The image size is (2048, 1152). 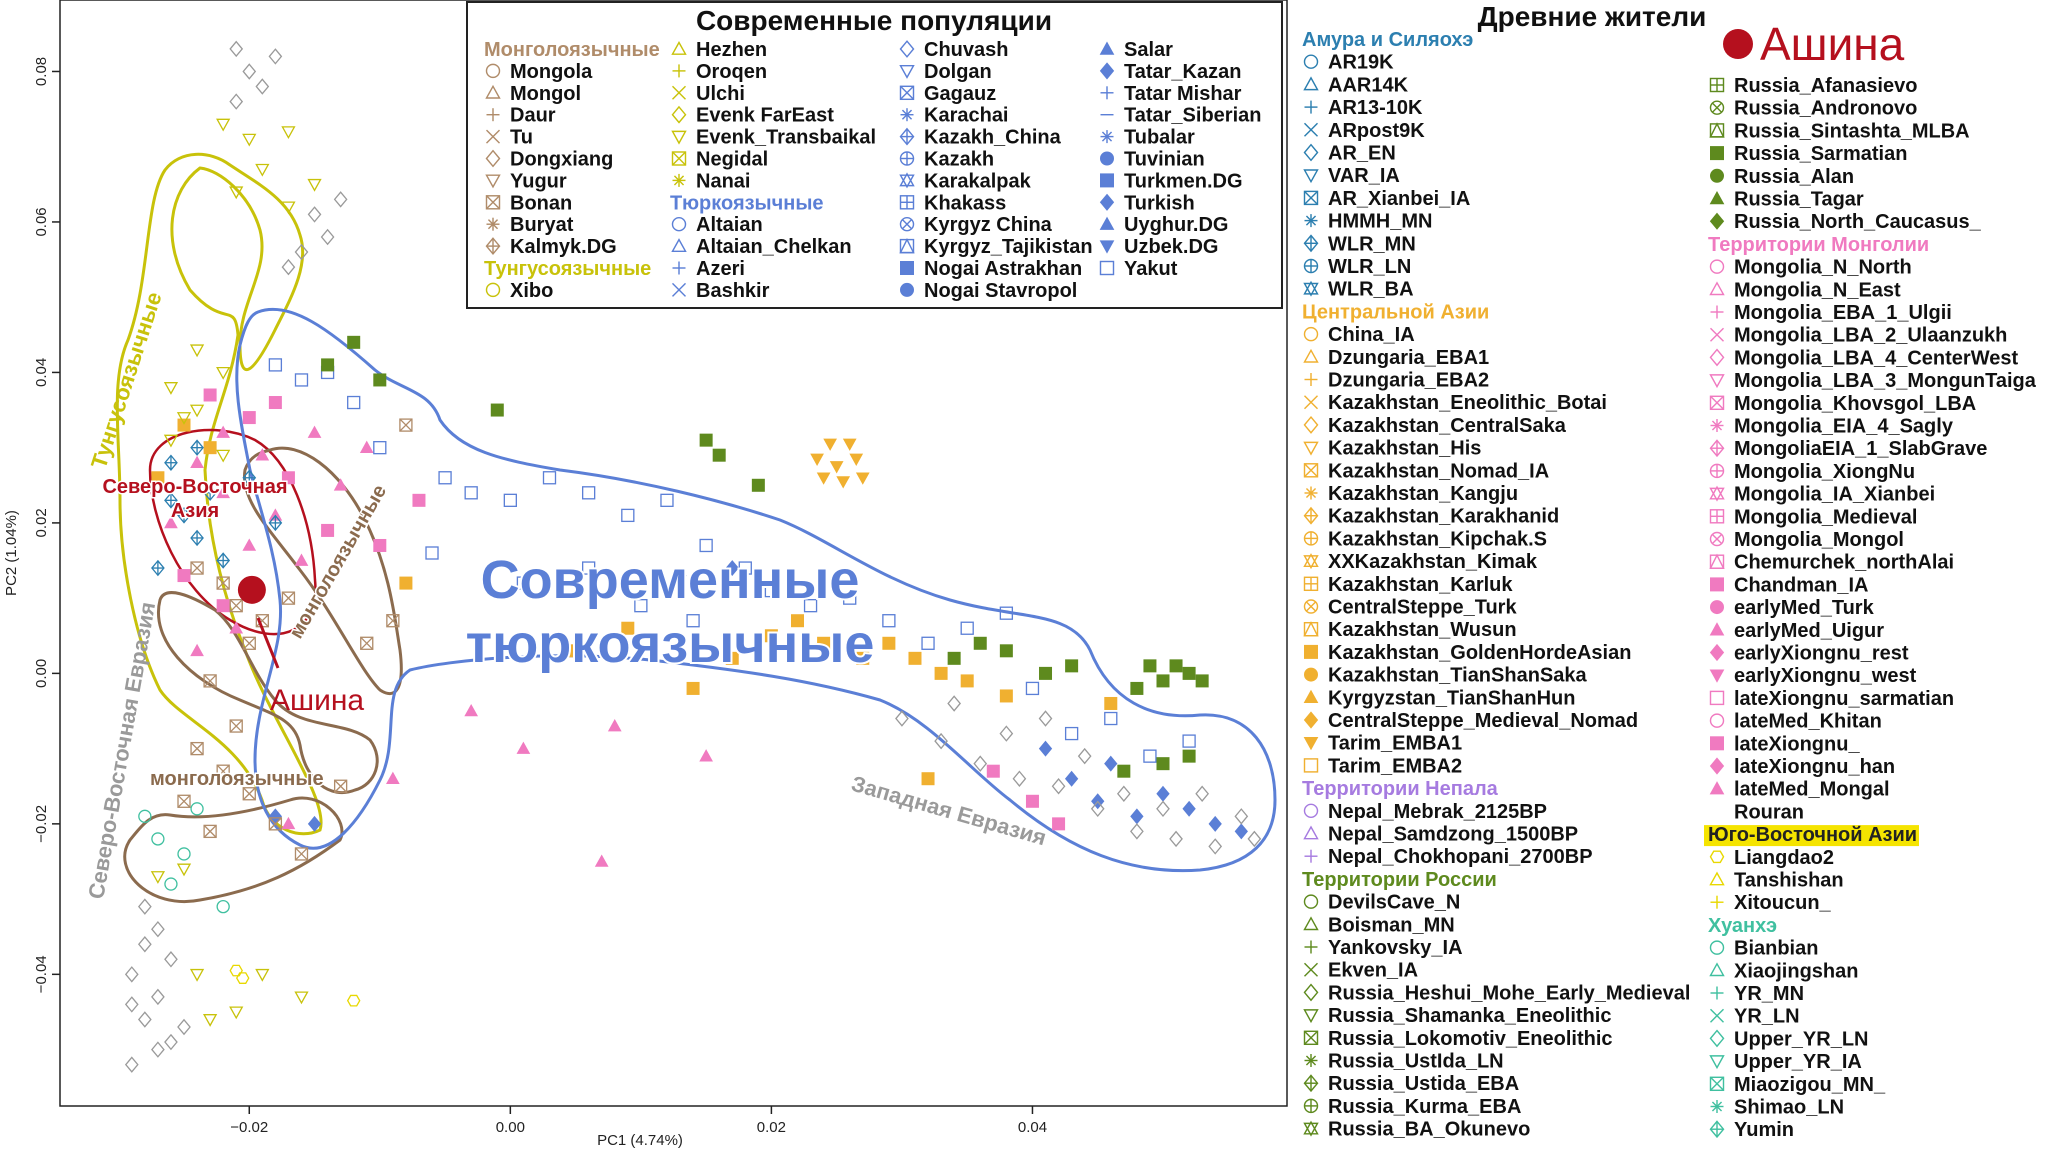 I want to click on modern-legend-label: Tatar_Siberian, so click(x=1192, y=116).